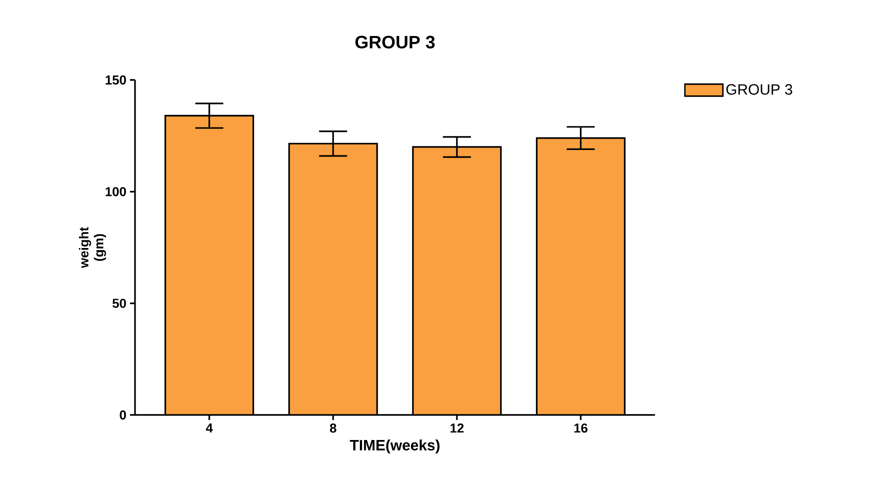 This screenshot has width=883, height=495. I want to click on x-axis-title: TIME(weeks), so click(395, 447).